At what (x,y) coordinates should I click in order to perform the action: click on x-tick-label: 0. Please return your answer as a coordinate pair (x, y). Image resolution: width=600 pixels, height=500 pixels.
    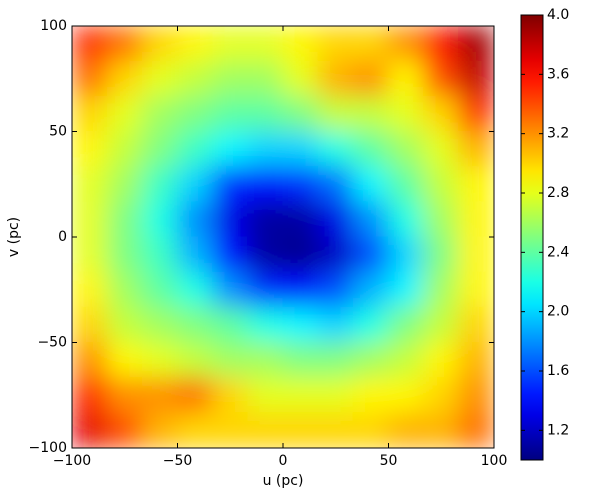
    Looking at the image, I should click on (283, 461).